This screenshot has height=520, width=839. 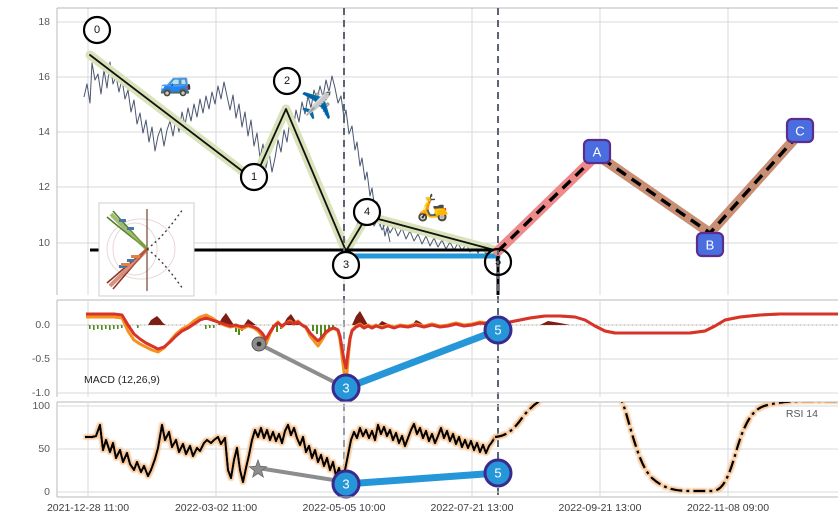 I want to click on wave-marker-5-label: 5, so click(x=498, y=262).